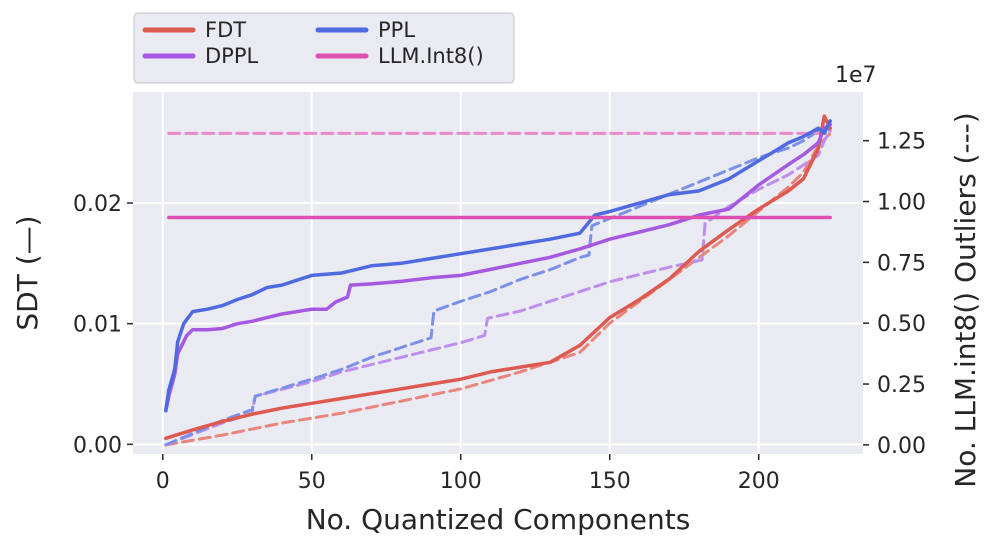 This screenshot has height=549, width=997. Describe the element at coordinates (901, 263) in the screenshot. I see `y-right-tick-label: 0.75` at that location.